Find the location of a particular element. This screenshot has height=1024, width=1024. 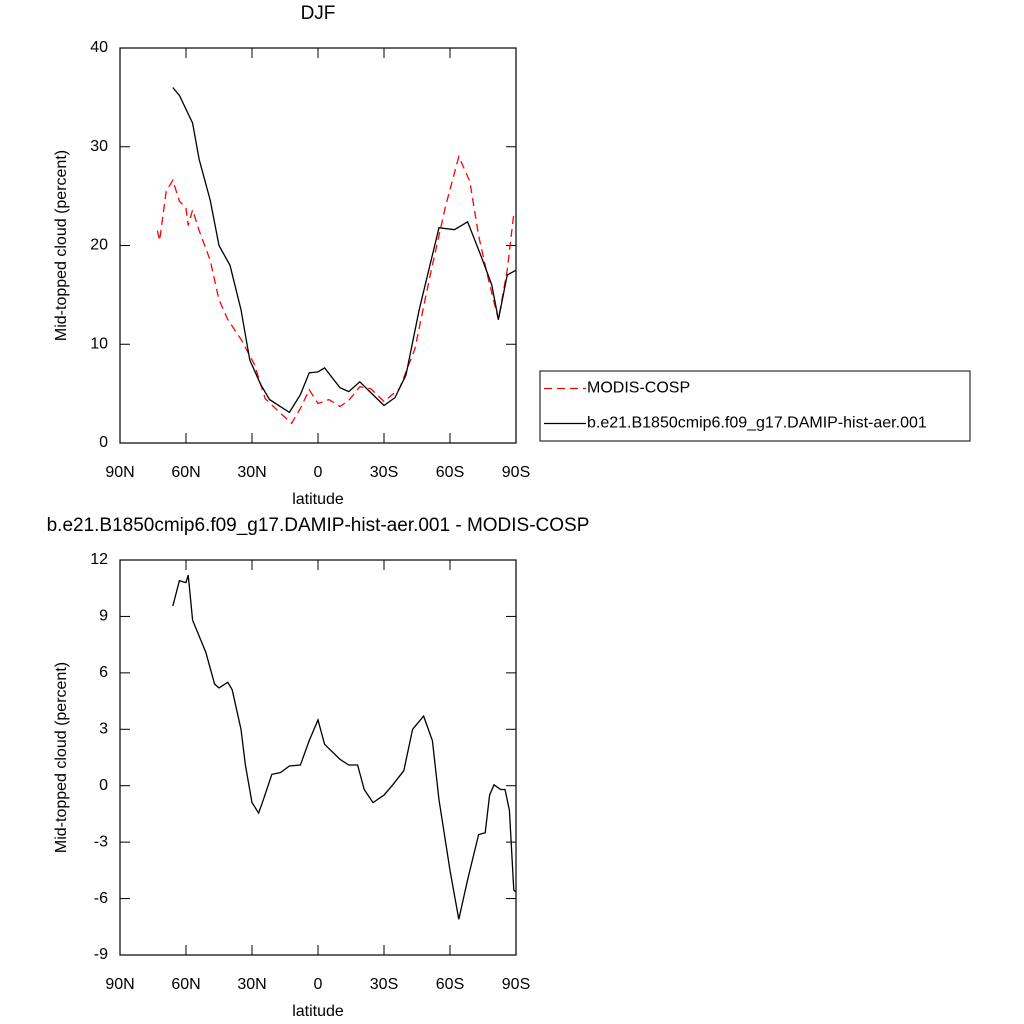

y-tick-label: 10 is located at coordinates (99, 343).